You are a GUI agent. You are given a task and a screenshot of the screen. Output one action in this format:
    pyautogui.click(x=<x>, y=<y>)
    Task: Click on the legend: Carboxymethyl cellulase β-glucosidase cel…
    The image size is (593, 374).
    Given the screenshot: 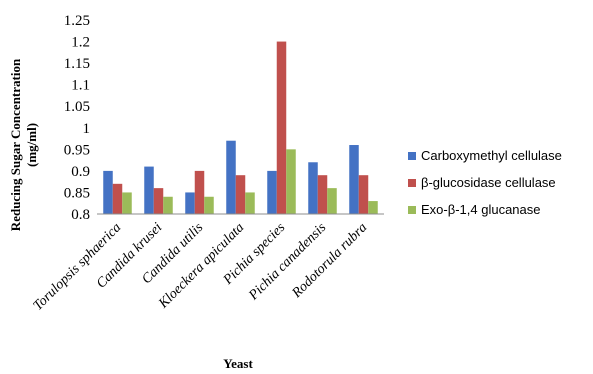 What is the action you would take?
    pyautogui.click(x=485, y=182)
    